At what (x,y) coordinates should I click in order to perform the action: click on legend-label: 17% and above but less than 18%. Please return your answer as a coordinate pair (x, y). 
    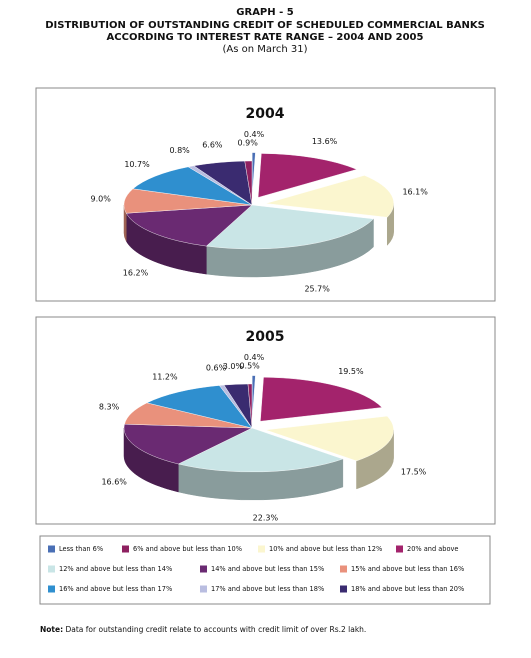
    Looking at the image, I should click on (267, 589).